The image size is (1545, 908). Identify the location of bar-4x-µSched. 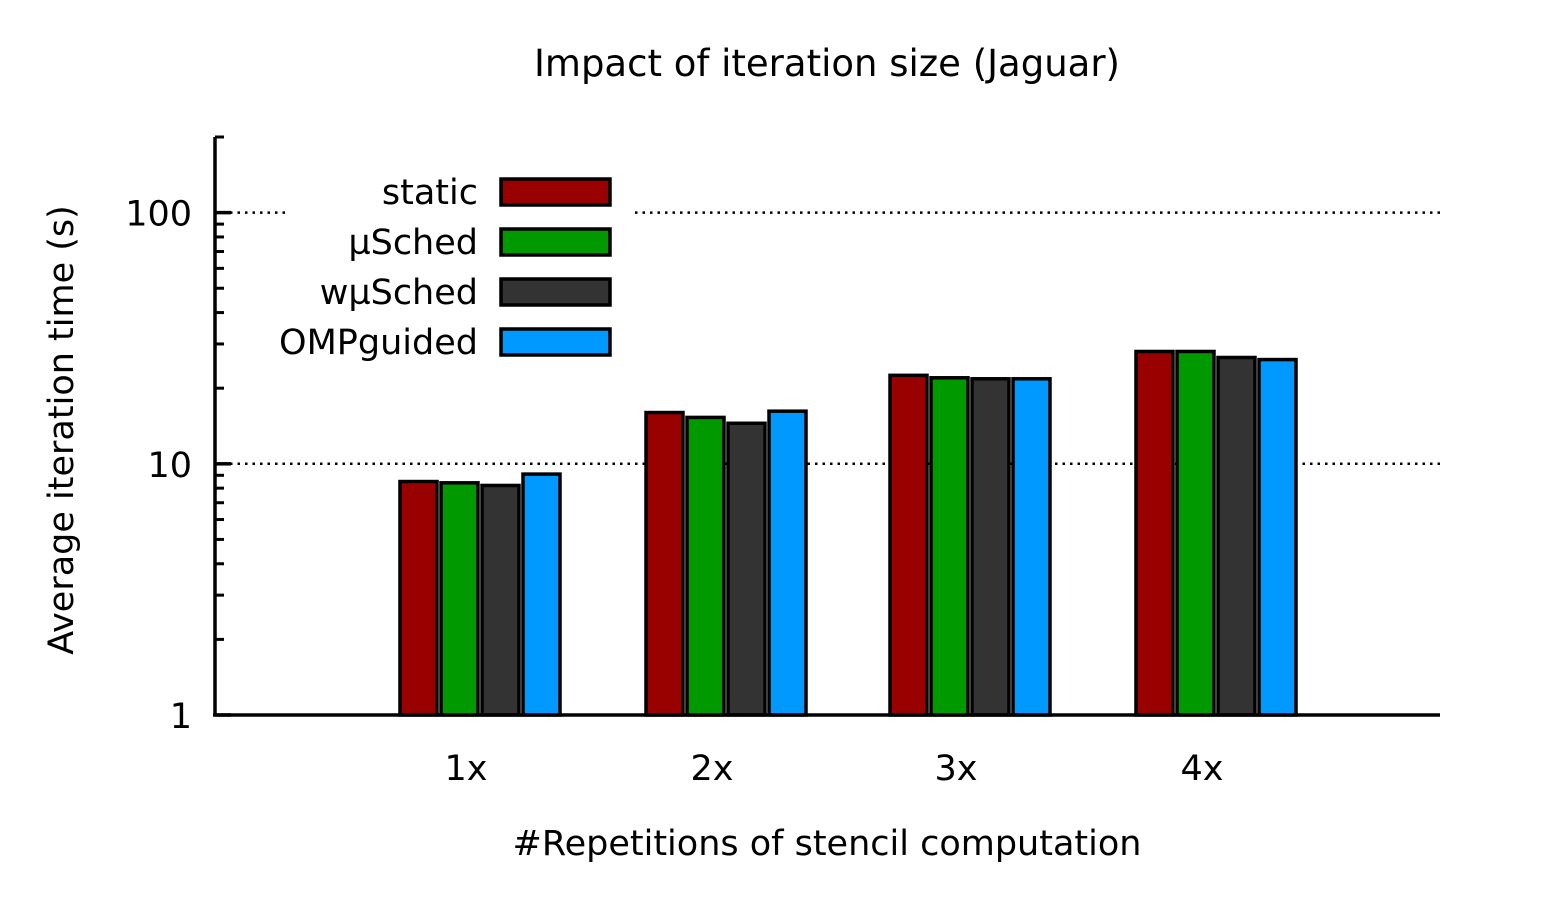
(1195, 533).